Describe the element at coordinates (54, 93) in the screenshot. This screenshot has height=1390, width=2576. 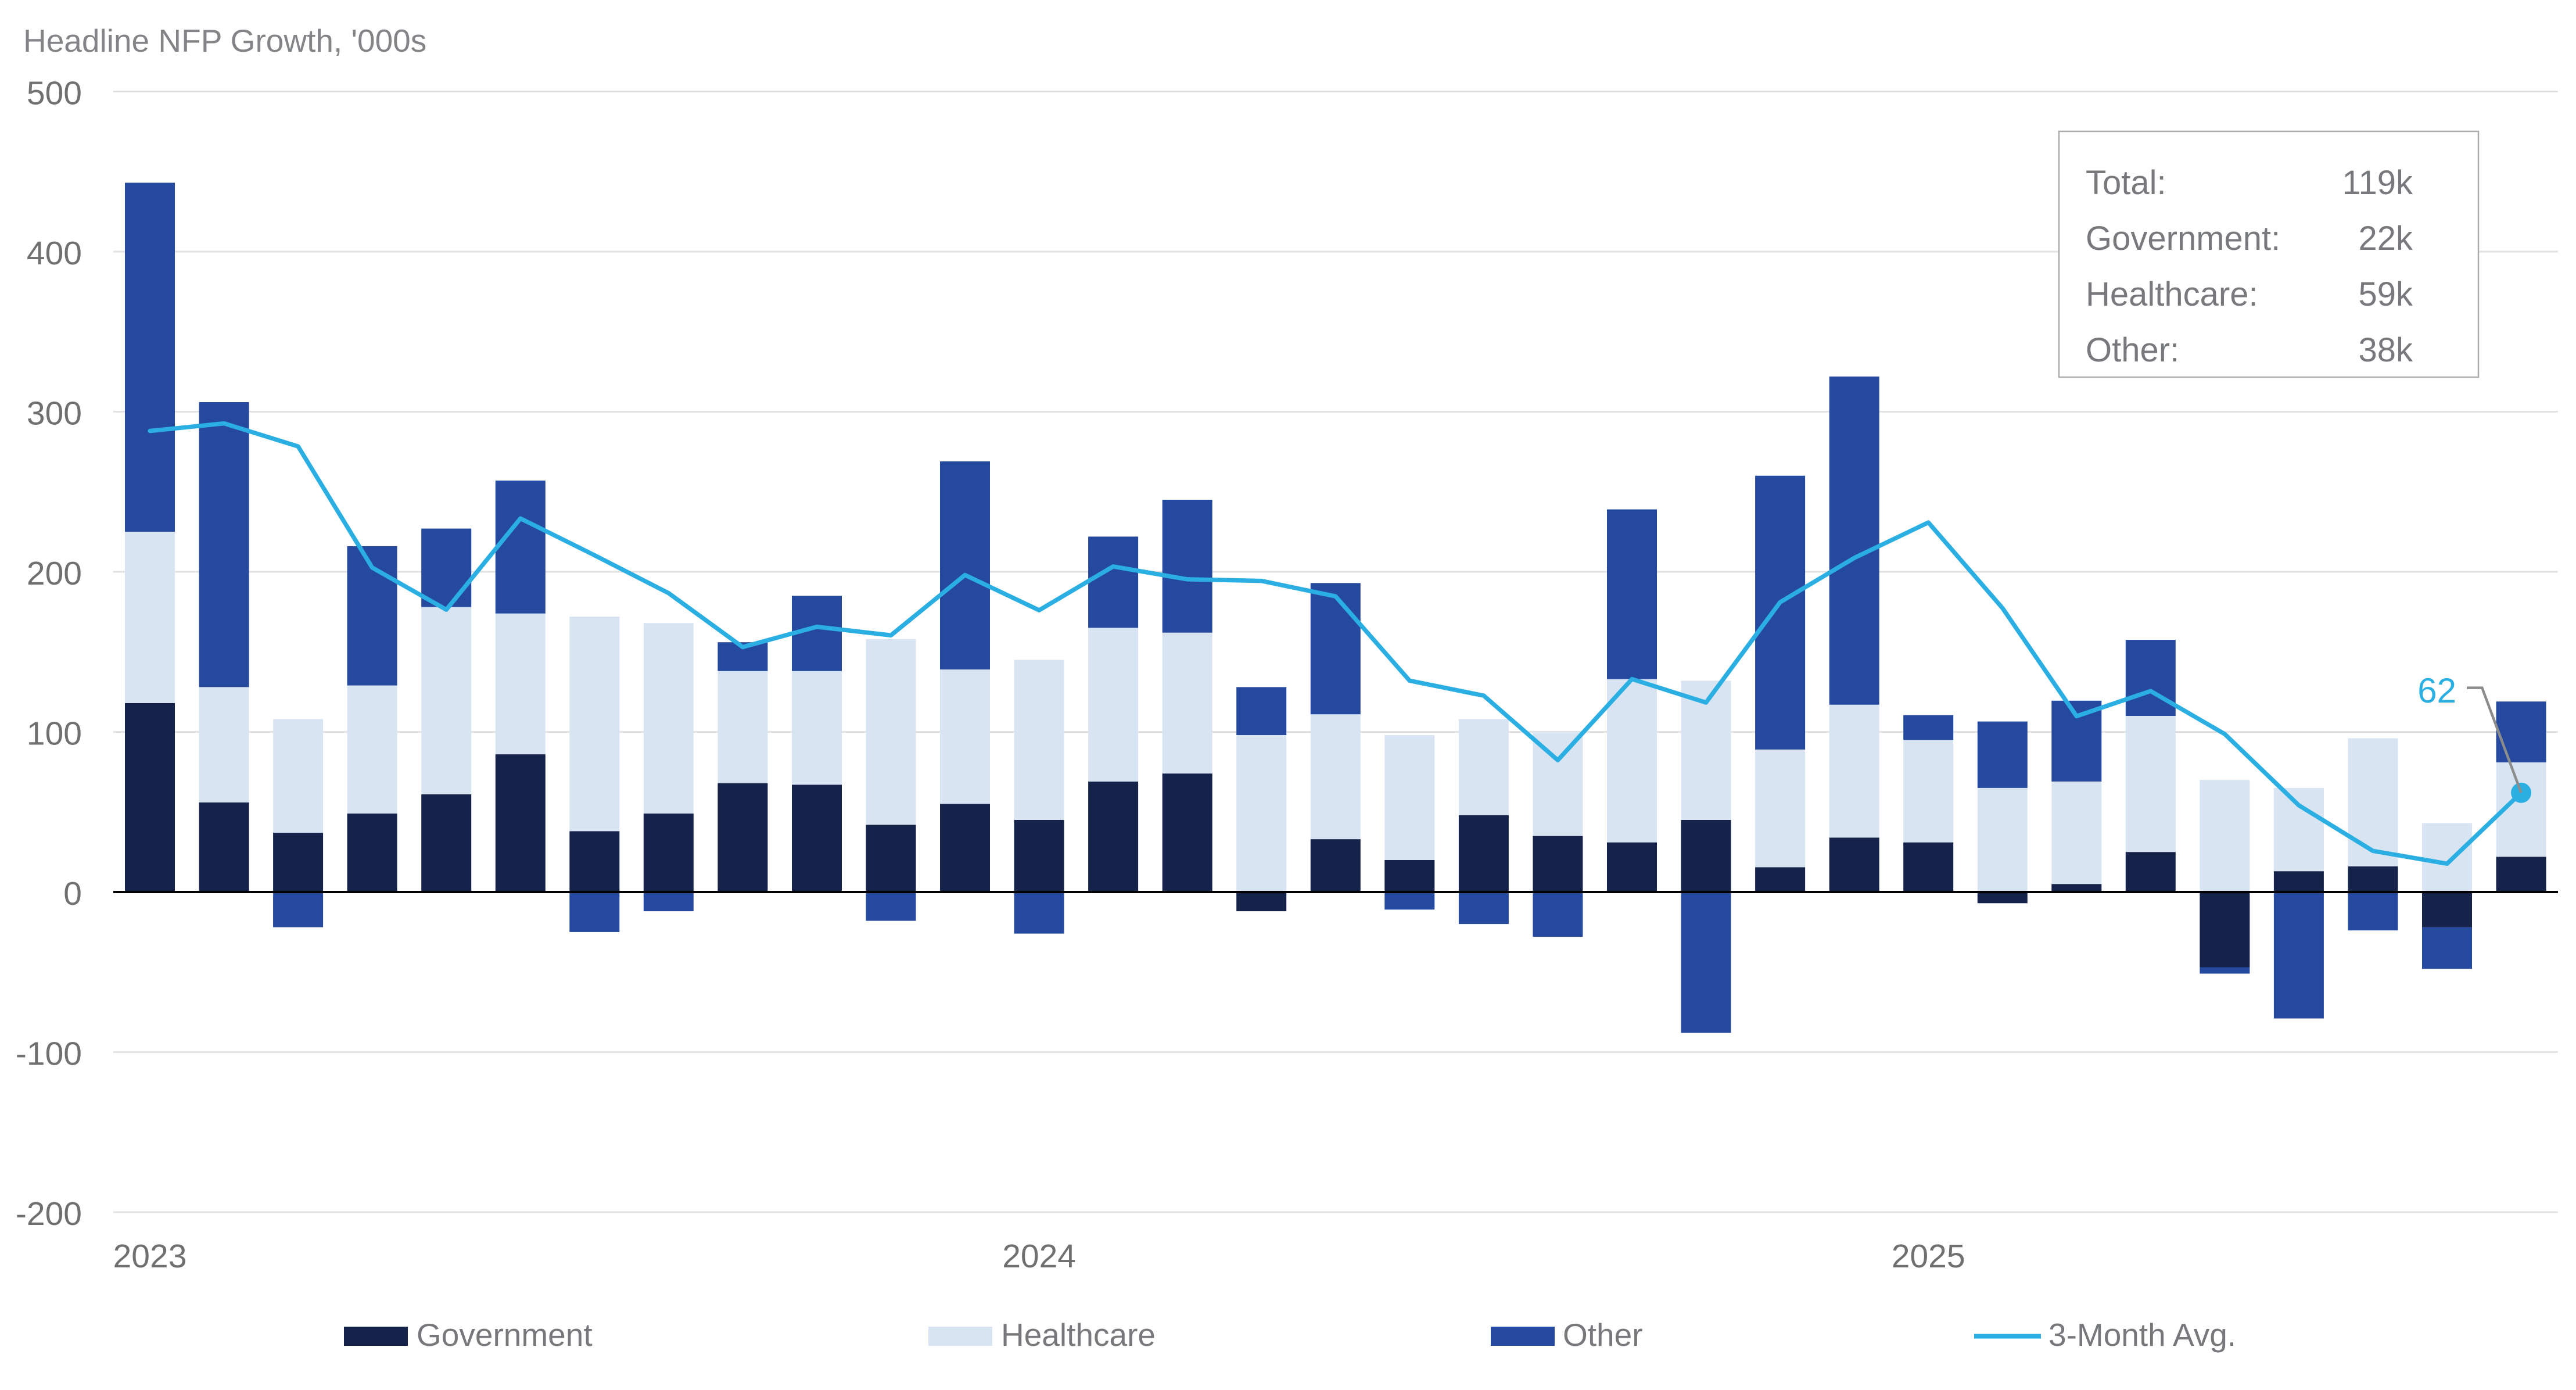
I see `svg-text: 500` at that location.